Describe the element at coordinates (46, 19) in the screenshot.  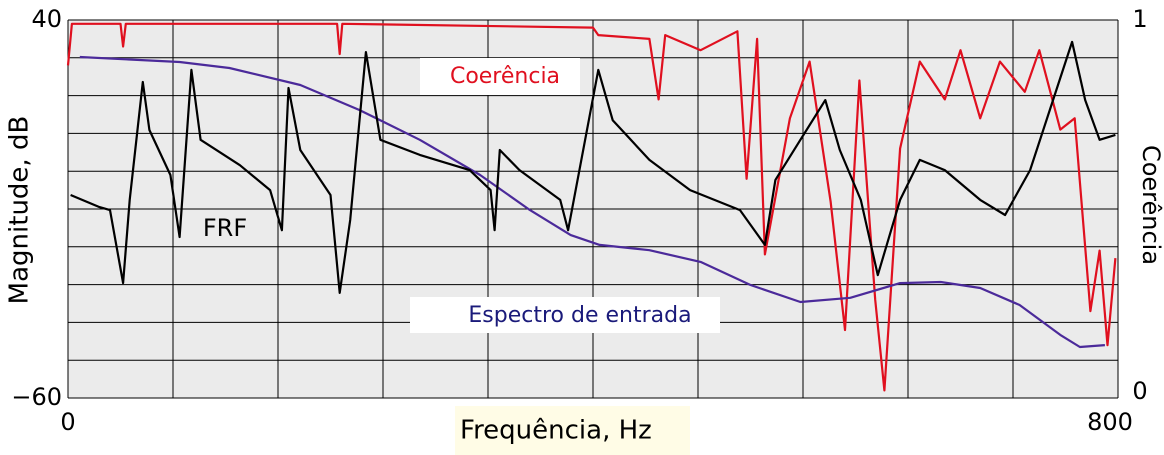
I see `y-tick-label: 40` at that location.